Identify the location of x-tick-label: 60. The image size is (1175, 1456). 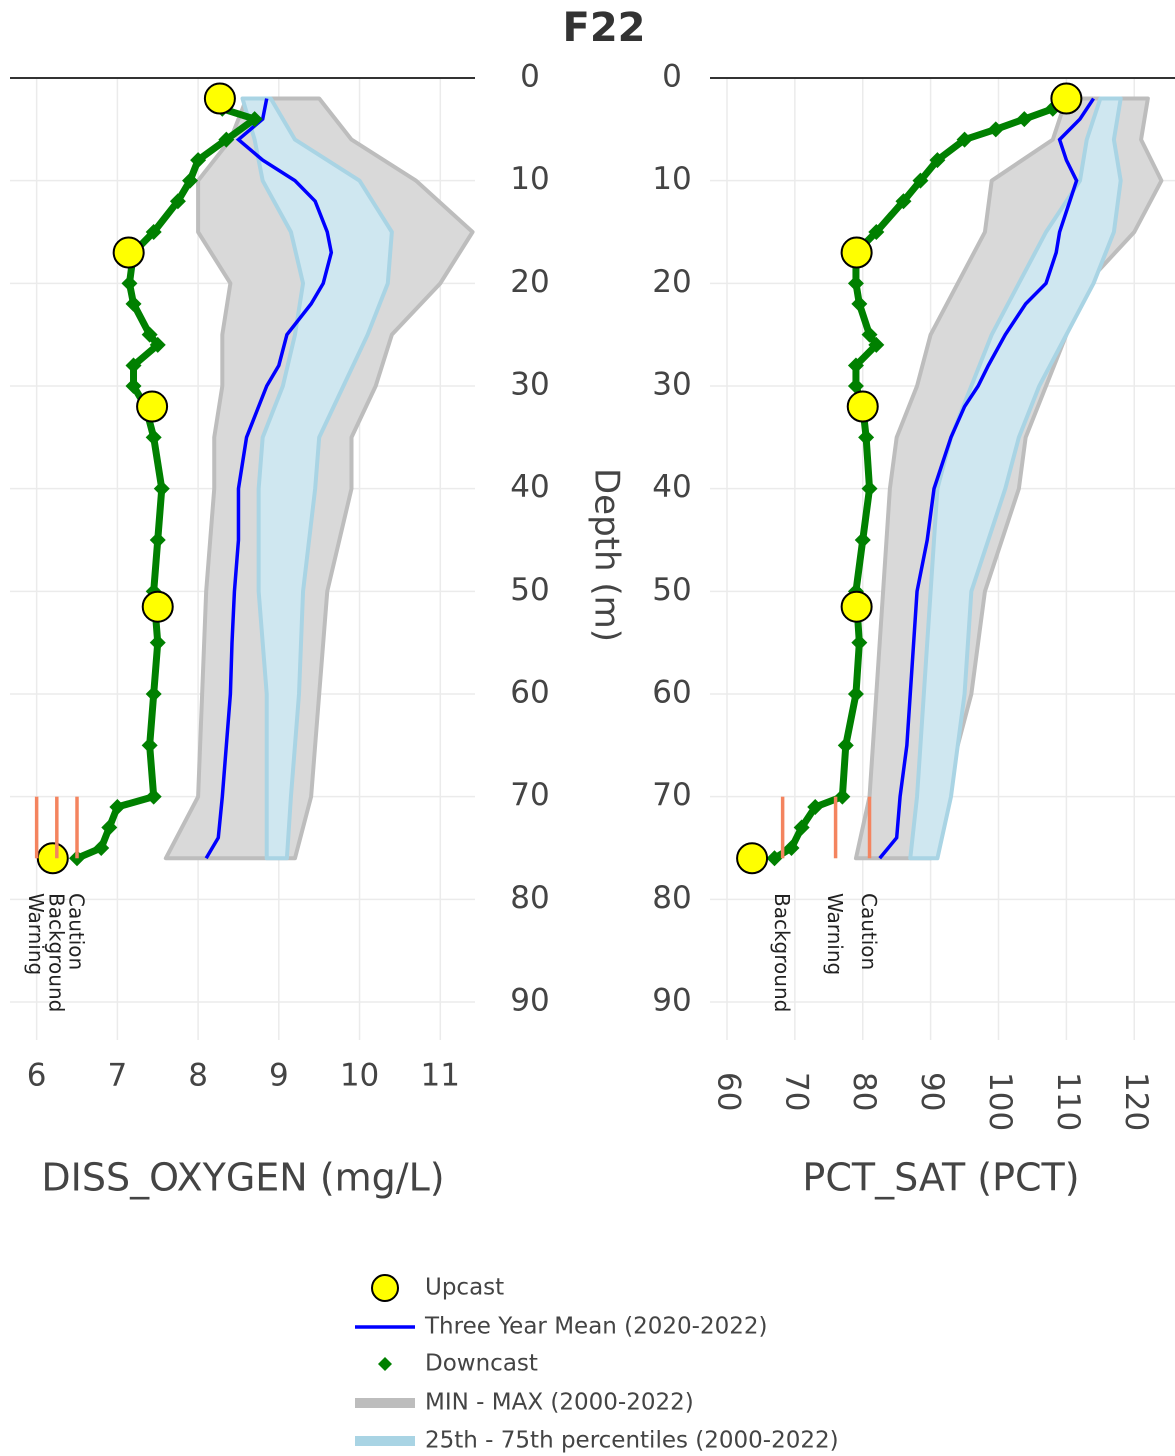
(728, 1091).